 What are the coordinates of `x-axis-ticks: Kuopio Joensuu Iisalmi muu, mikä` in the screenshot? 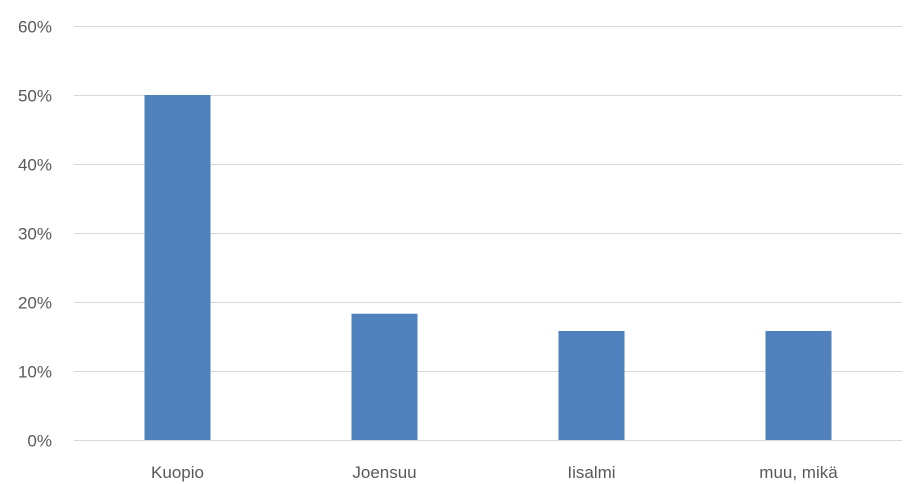 It's located at (494, 472).